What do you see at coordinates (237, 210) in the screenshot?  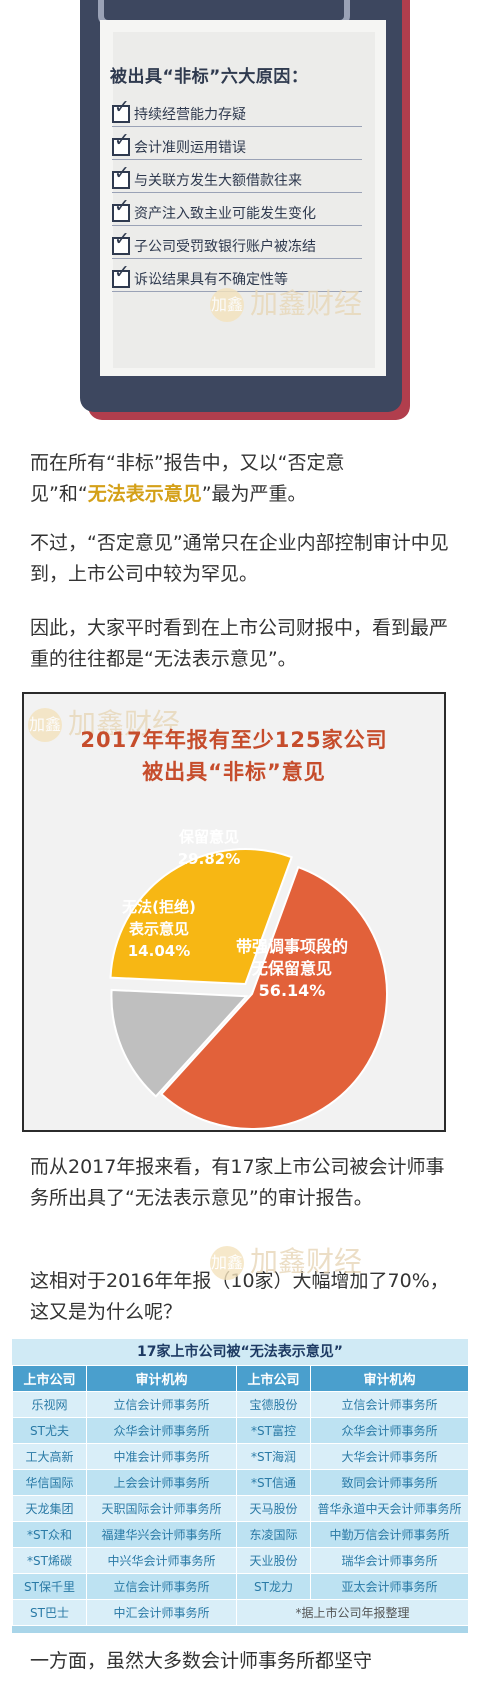 I see `reason-item: ✓ 资产注入致主业可能发生变化` at bounding box center [237, 210].